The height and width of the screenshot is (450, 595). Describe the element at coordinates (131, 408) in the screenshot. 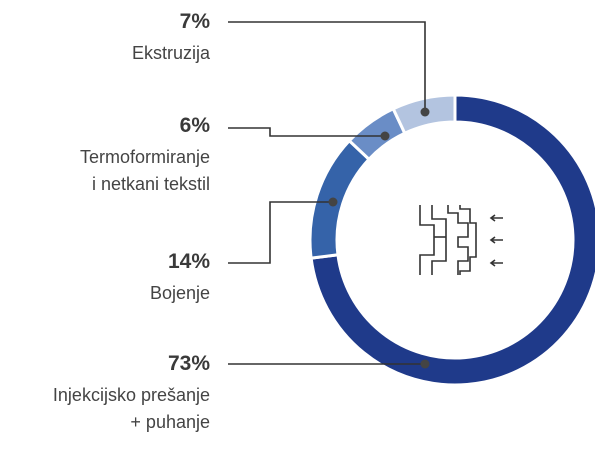

I see `category-label: Injekcijsko prešanje + puhanje` at that location.